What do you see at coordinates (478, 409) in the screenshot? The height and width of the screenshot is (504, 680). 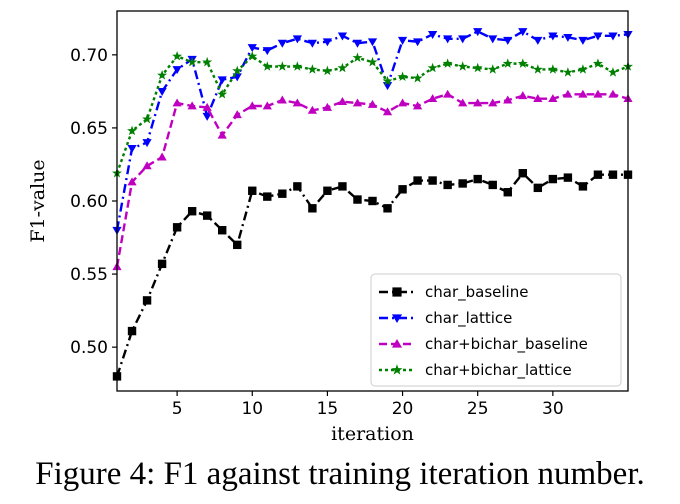 I see `x-tick-label: 25` at bounding box center [478, 409].